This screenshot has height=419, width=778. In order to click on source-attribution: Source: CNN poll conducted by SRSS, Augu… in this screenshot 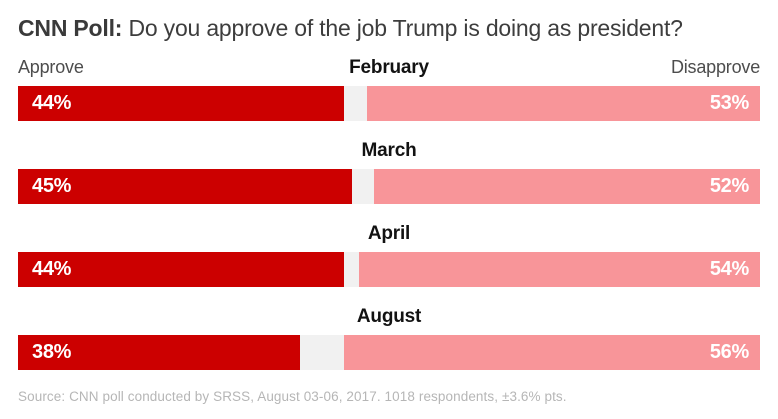, I will do `click(292, 397)`.